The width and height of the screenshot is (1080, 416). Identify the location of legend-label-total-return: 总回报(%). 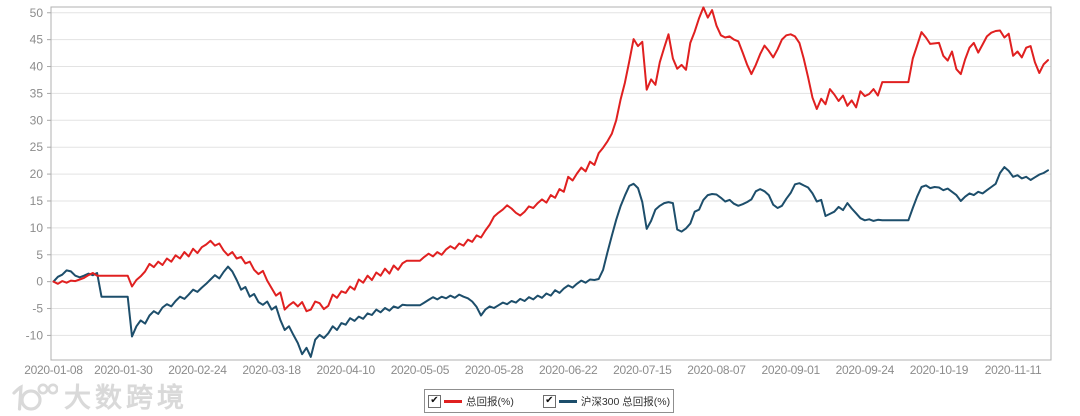
(490, 401).